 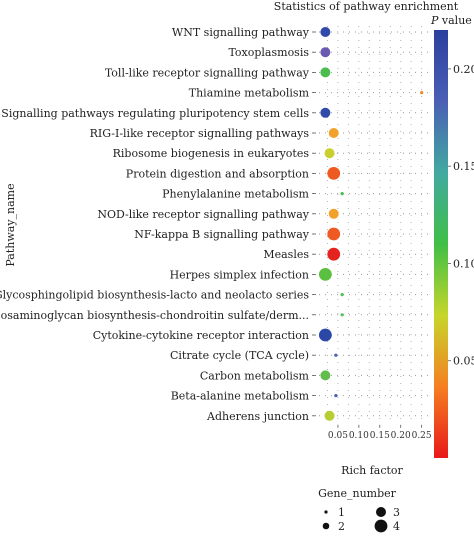 What do you see at coordinates (341, 512) in the screenshot?
I see `size-legend-label: 1` at bounding box center [341, 512].